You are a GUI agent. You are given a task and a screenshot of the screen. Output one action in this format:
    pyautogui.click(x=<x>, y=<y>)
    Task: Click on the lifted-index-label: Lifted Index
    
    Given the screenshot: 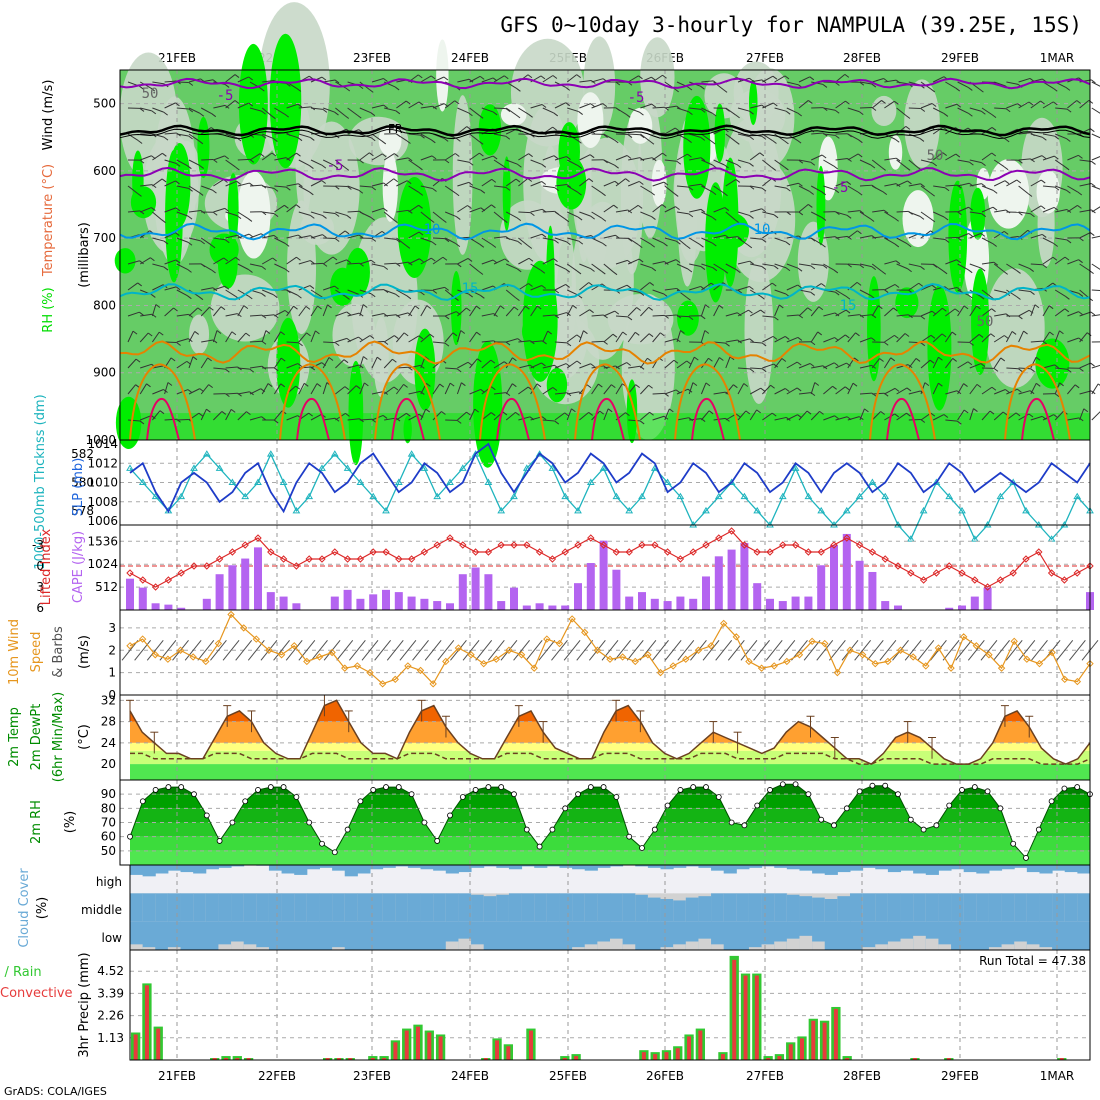 What is the action you would take?
    pyautogui.click(x=46, y=566)
    